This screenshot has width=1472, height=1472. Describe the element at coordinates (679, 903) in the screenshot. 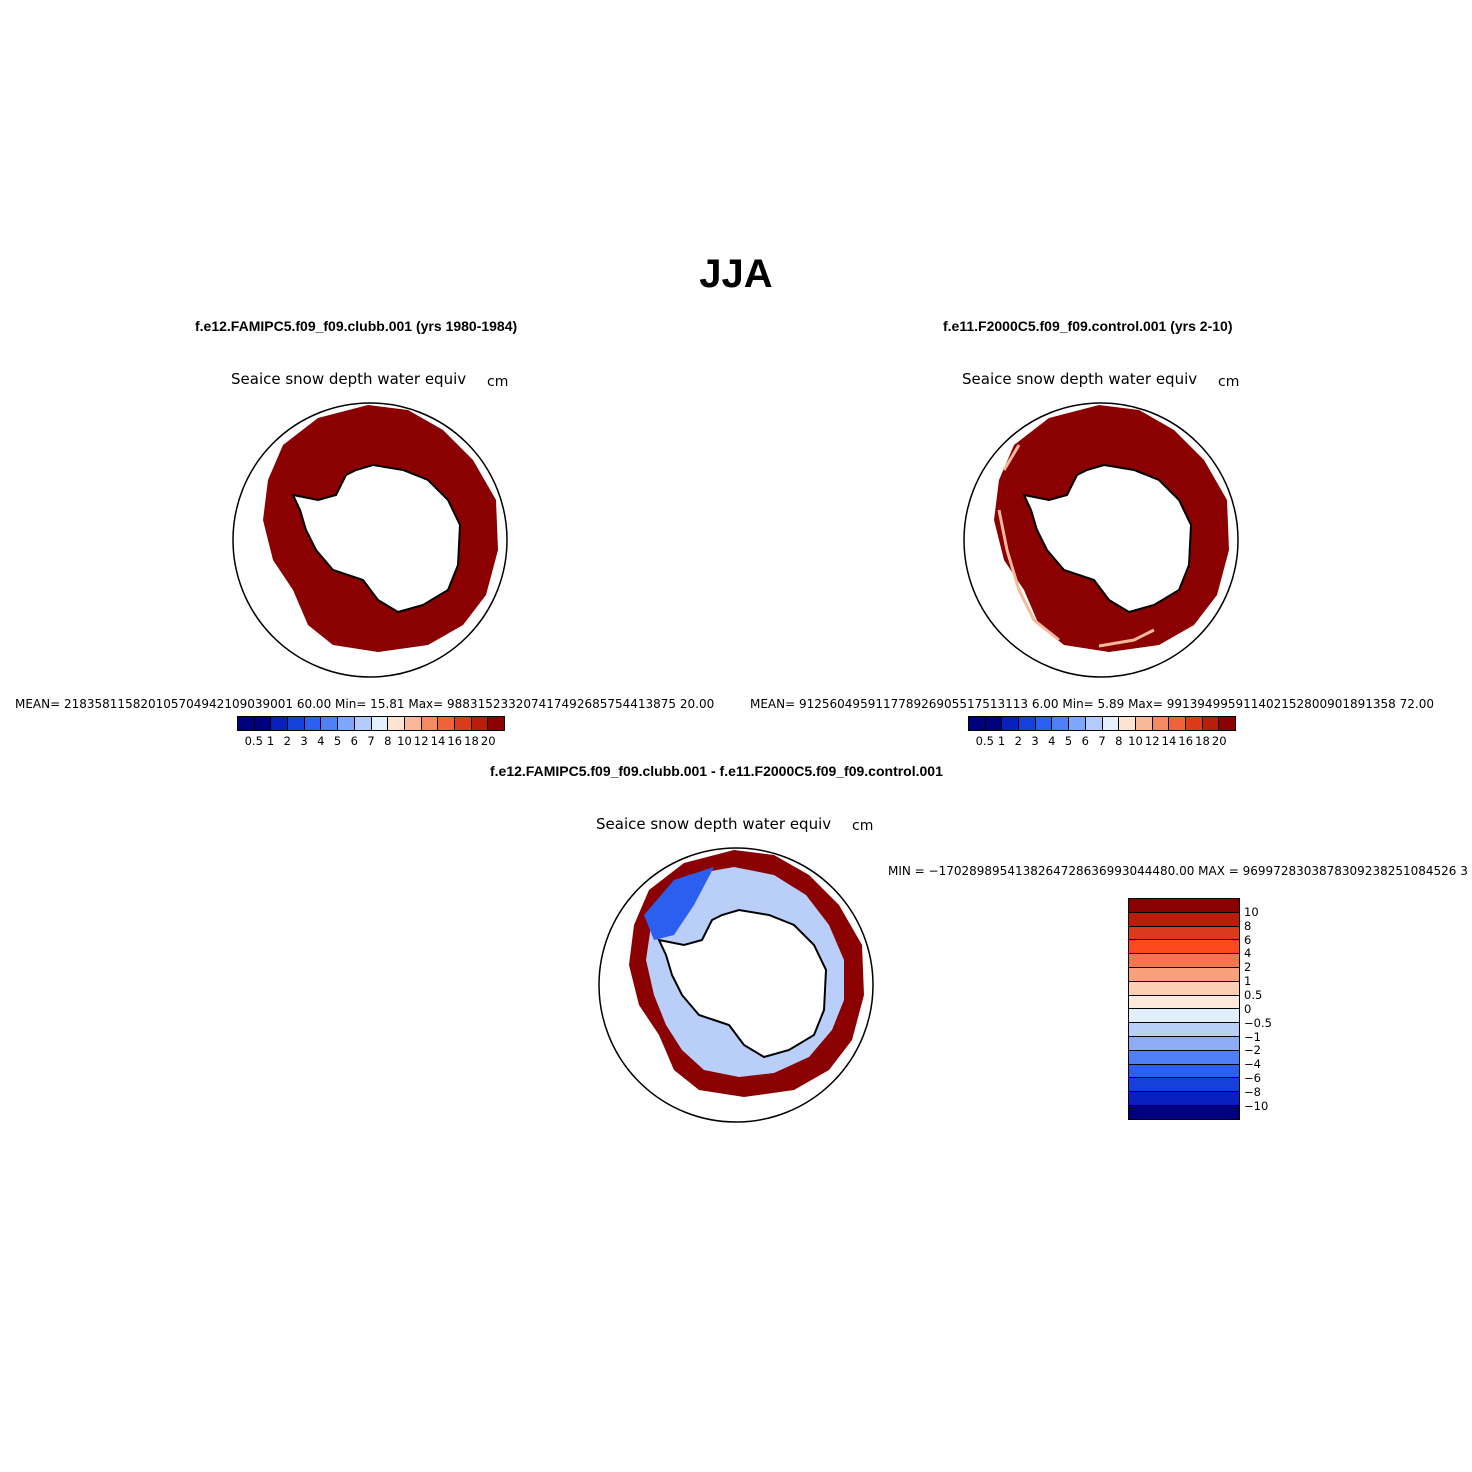

I see `panel3-diff-strong-negative` at that location.